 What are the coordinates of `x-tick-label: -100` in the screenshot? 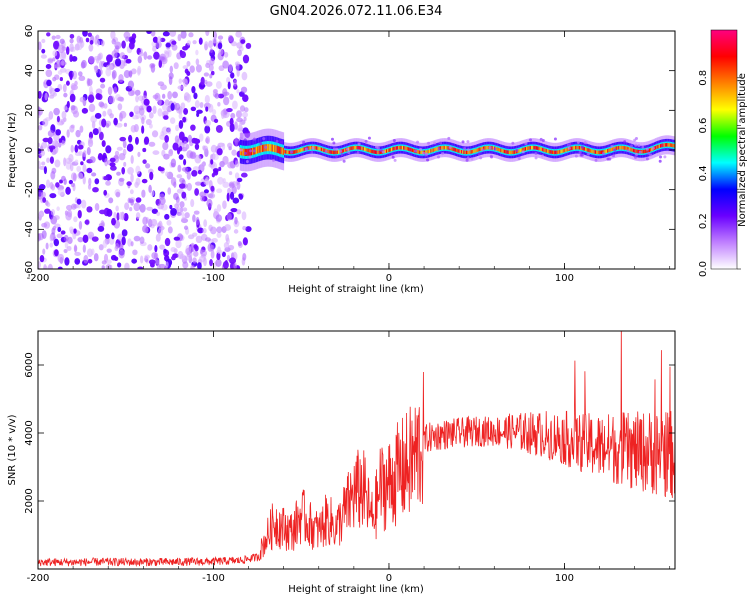 It's located at (213, 578).